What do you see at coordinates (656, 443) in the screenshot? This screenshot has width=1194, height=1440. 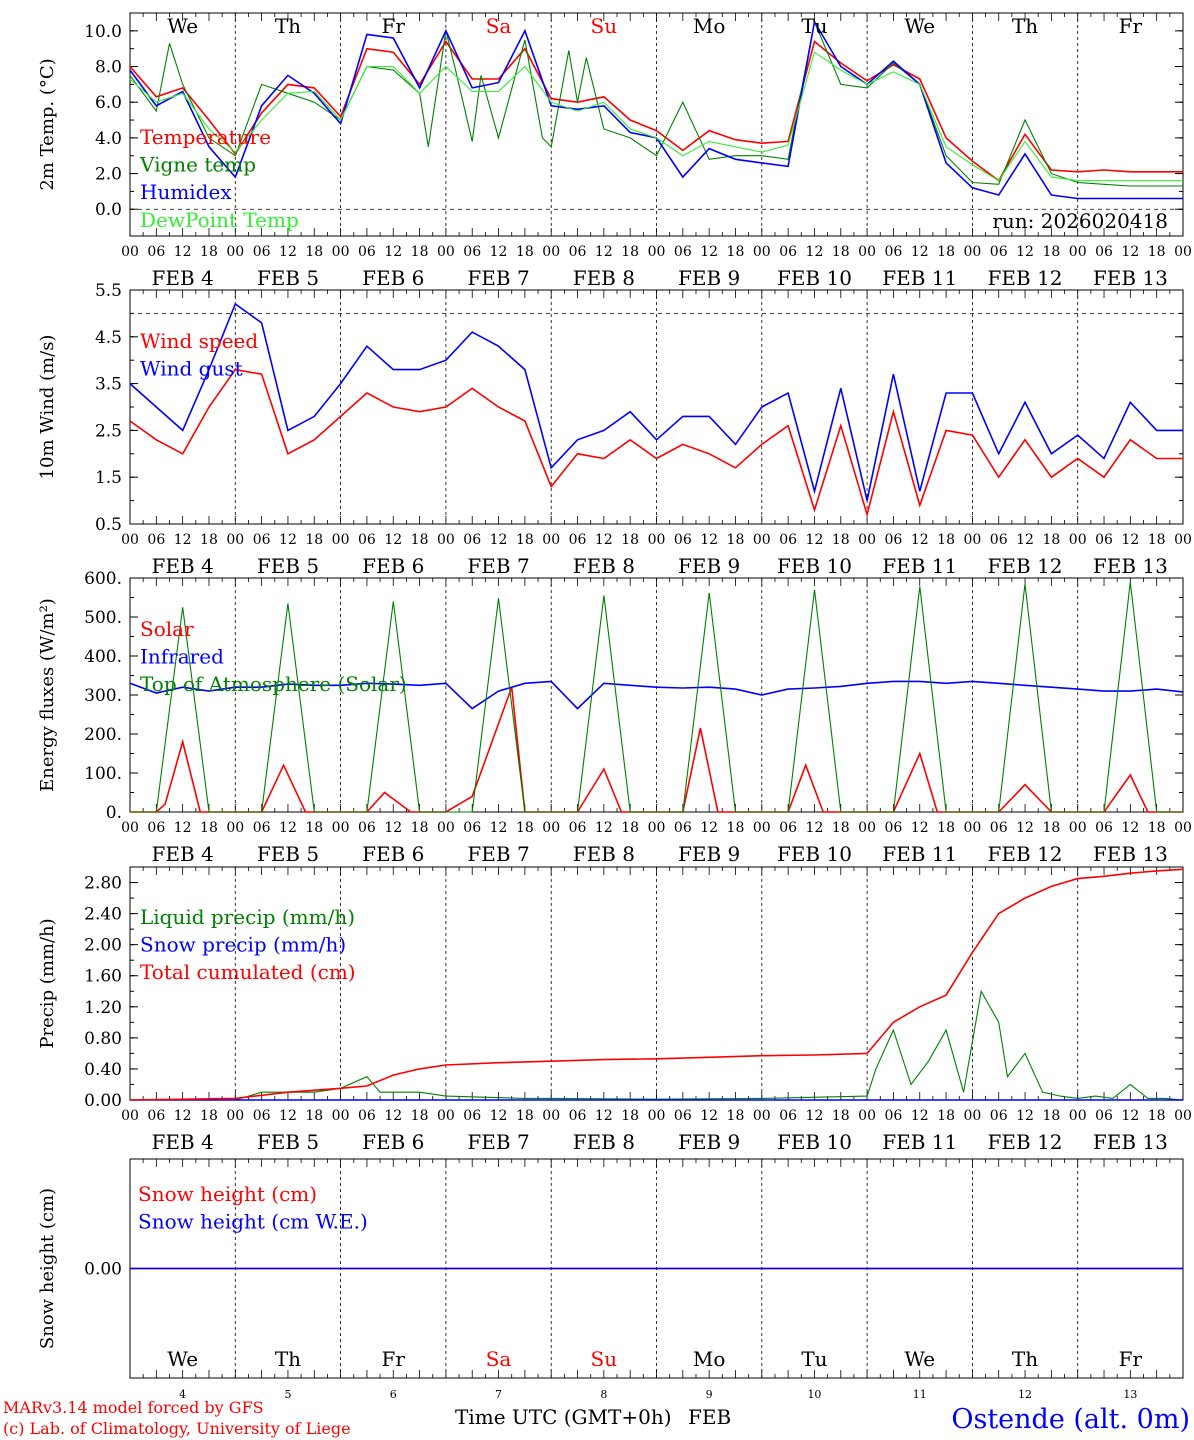 I see `series-line-red` at bounding box center [656, 443].